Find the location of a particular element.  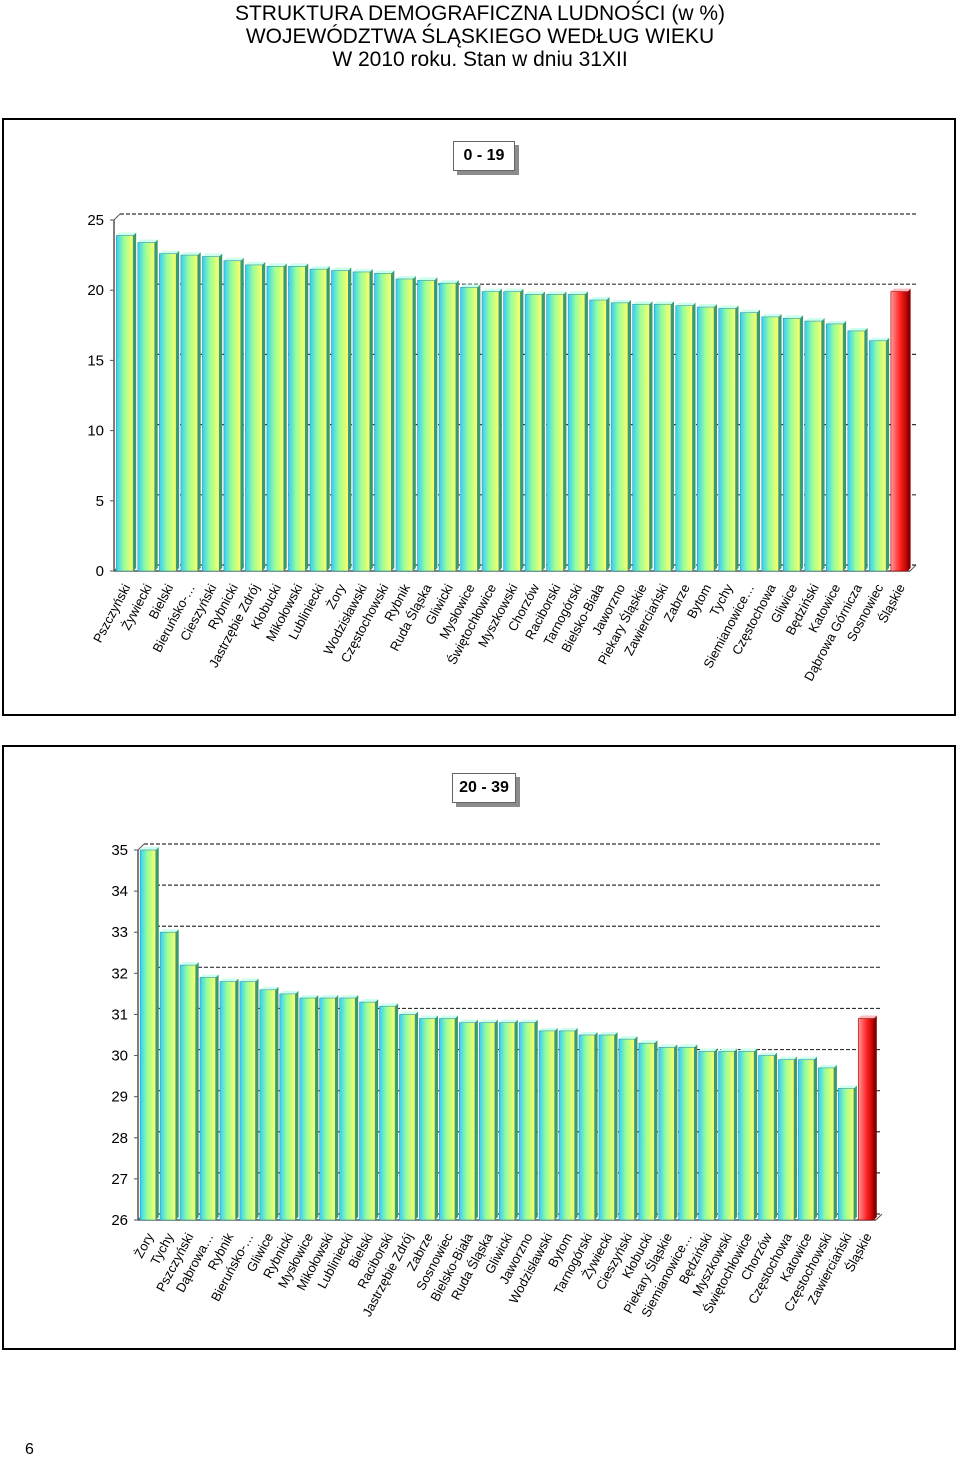

y-tick-label: 27 is located at coordinates (119, 1179).